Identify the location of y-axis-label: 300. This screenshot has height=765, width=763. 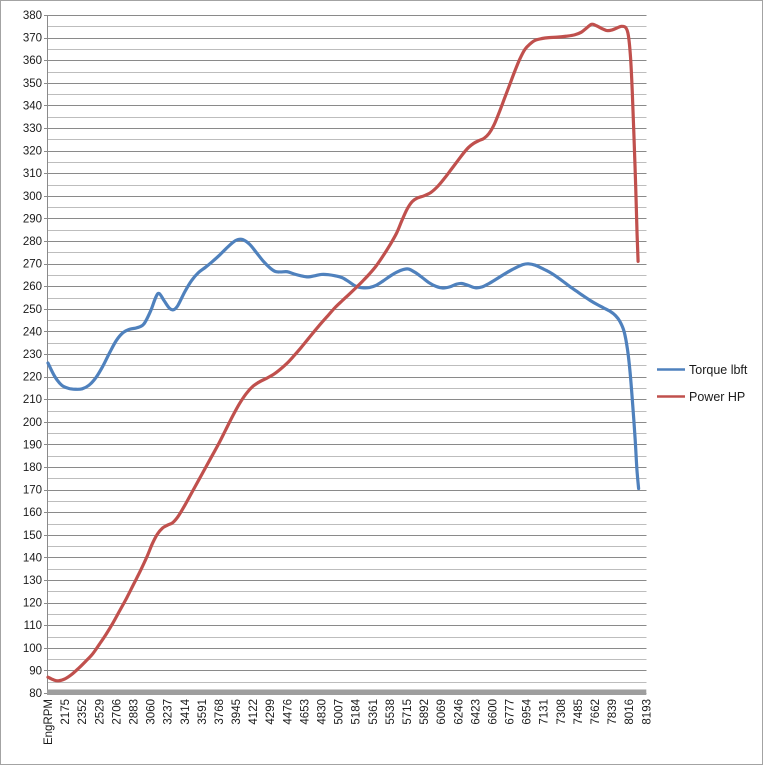
(32, 197).